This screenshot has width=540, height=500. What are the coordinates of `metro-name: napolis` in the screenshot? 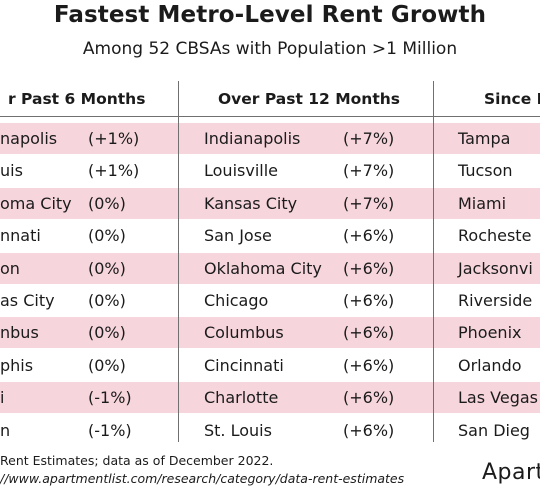 It's located at (29, 138).